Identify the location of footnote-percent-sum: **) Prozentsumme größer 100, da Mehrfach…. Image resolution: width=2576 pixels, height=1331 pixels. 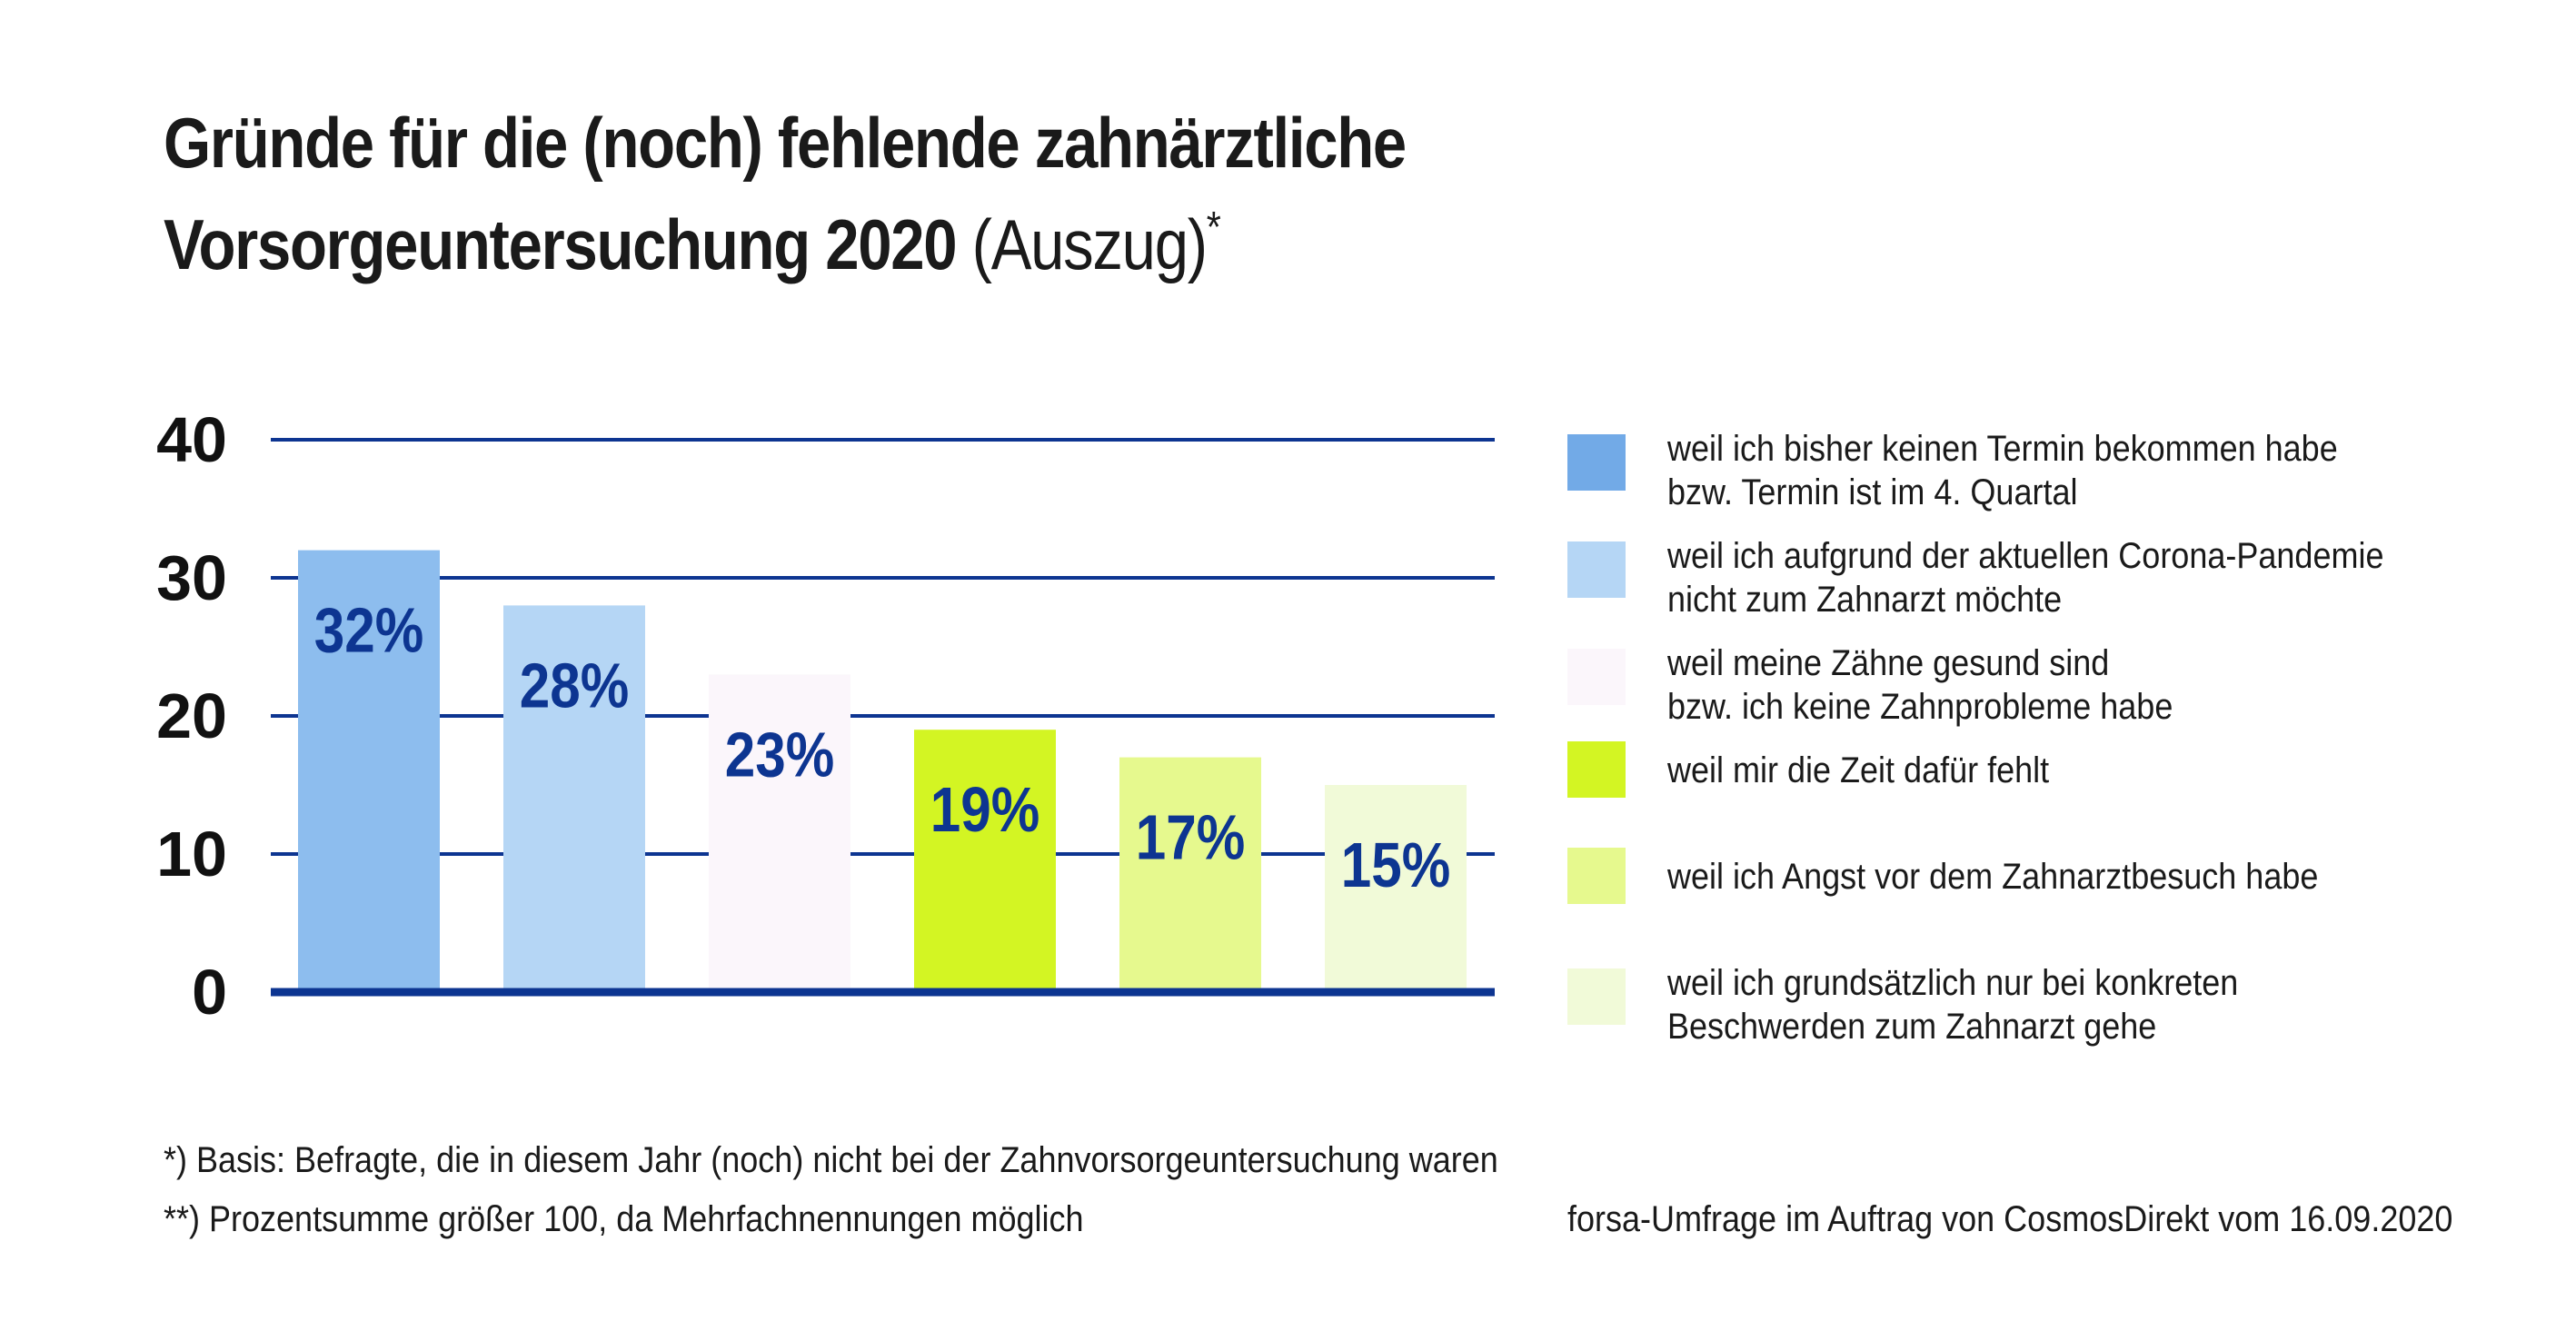
(624, 1219).